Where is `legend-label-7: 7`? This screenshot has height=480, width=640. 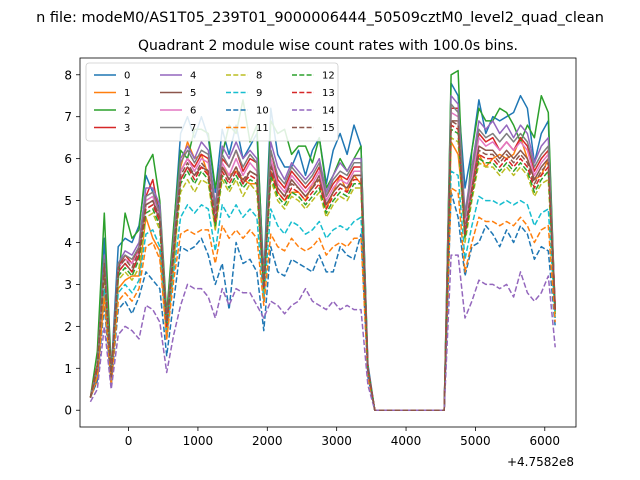 legend-label-7: 7 is located at coordinates (193, 128).